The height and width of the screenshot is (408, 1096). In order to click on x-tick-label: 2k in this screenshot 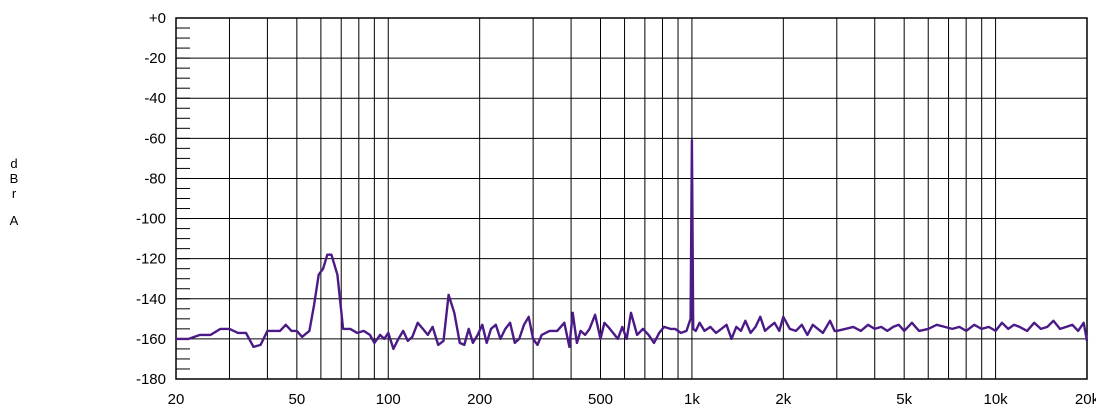, I will do `click(783, 399)`.